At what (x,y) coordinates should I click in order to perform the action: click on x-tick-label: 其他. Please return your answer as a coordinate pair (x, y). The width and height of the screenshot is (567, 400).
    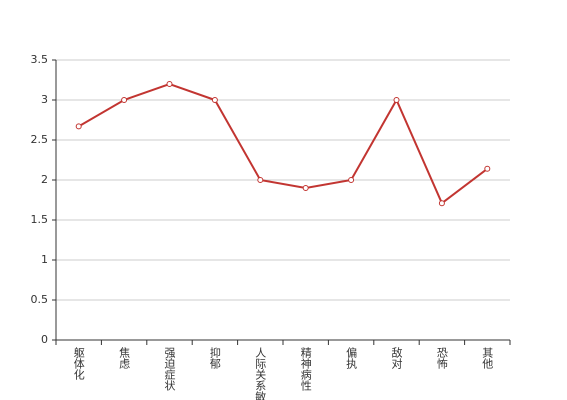
    Looking at the image, I should click on (487, 358).